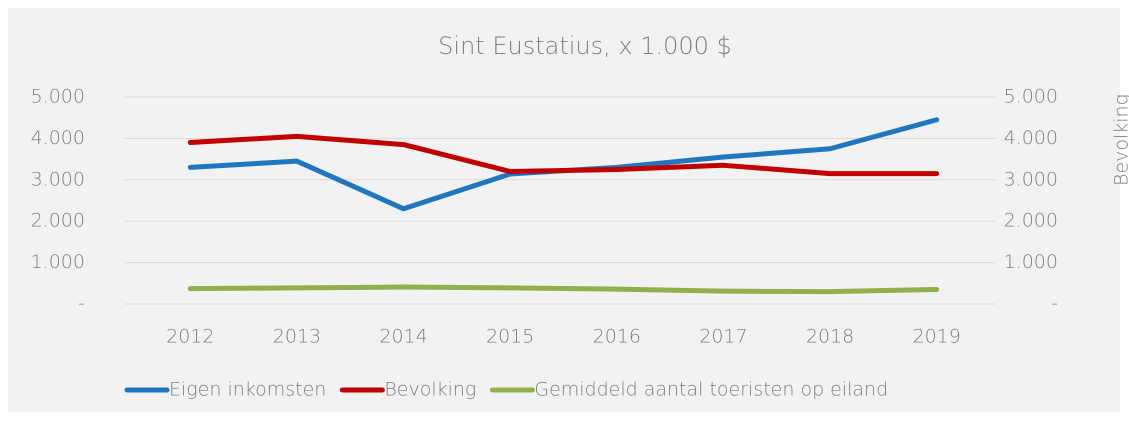 The image size is (1129, 422). What do you see at coordinates (430, 390) in the screenshot?
I see `legend-label: Bevolking` at bounding box center [430, 390].